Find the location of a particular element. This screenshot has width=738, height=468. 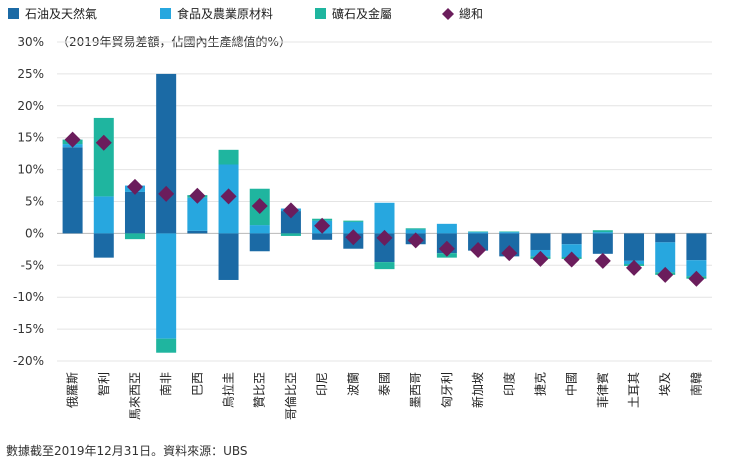

x-tick-label: 馬來西亞 is located at coordinates (135, 396).